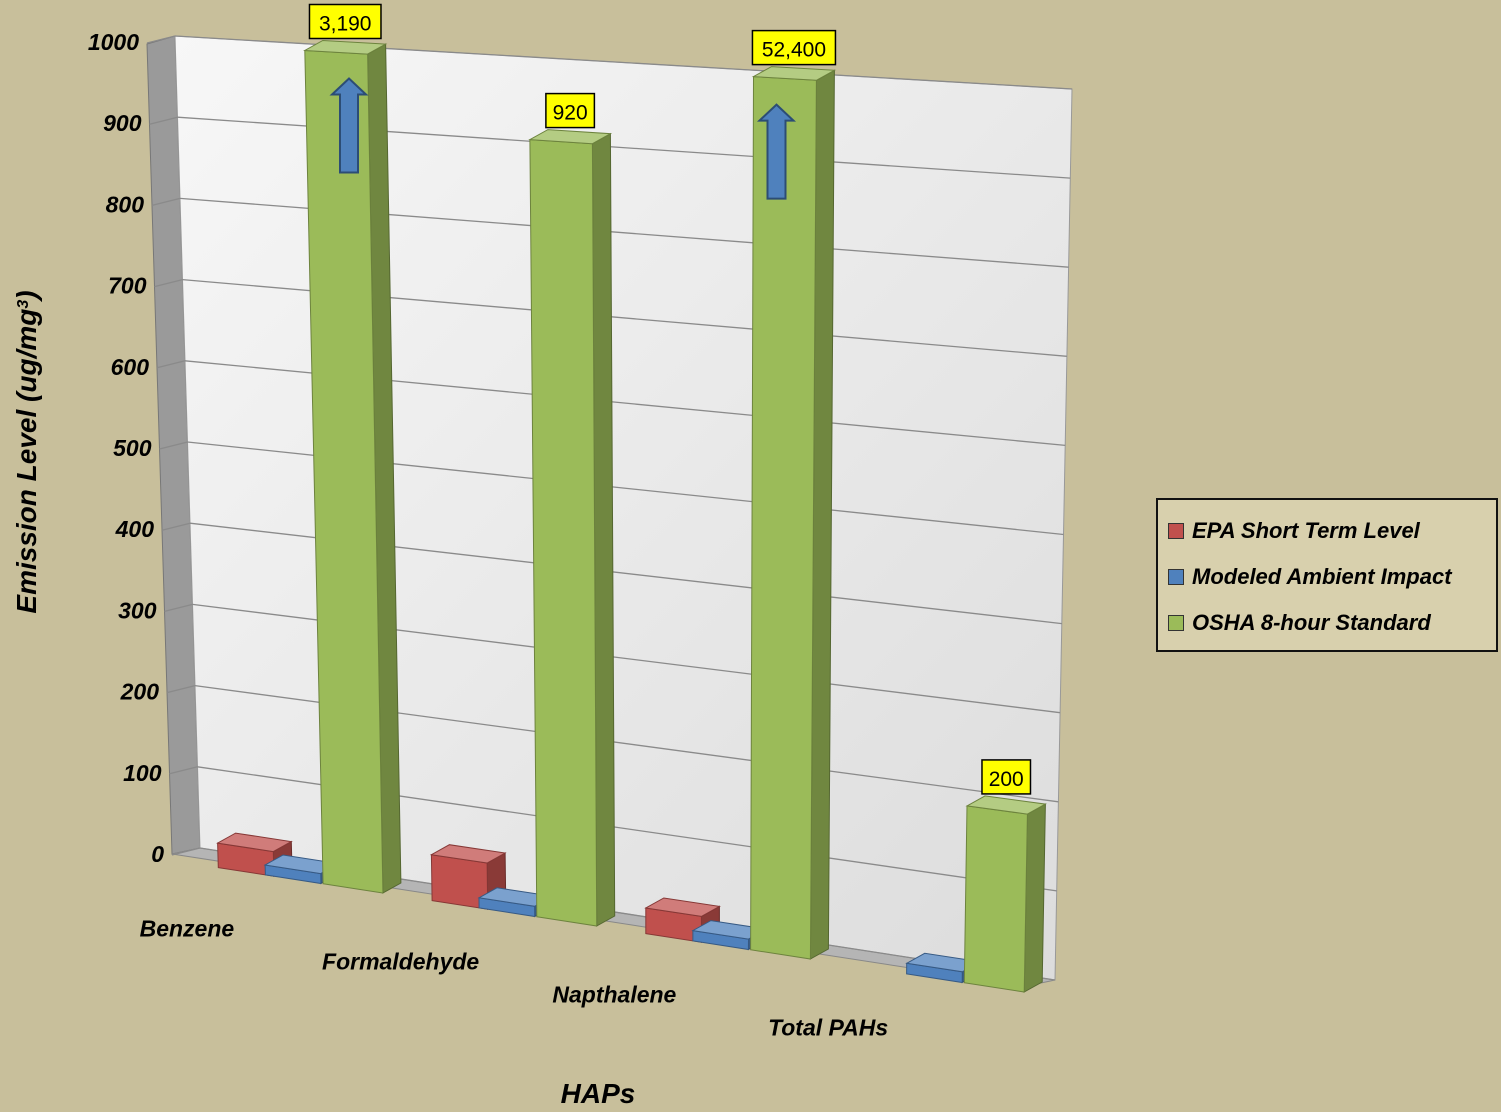 The width and height of the screenshot is (1501, 1112). I want to click on y-tick-label: 400, so click(135, 529).